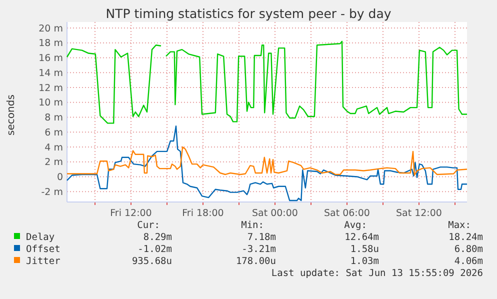  I want to click on y-tick-label: 0, so click(59, 178).